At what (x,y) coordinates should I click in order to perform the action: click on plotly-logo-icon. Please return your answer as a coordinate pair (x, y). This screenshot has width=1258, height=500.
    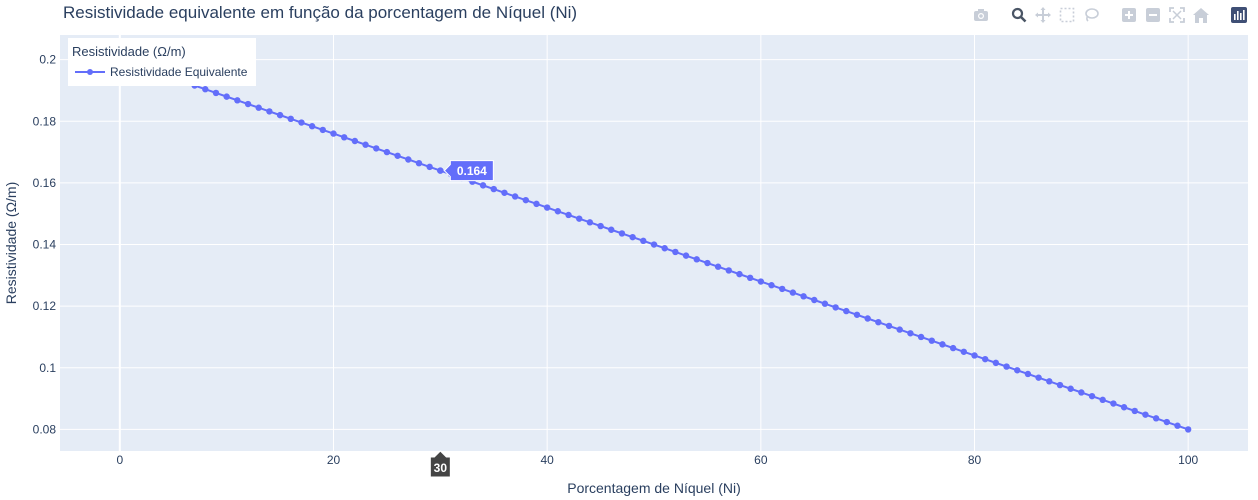
    Looking at the image, I should click on (1239, 15).